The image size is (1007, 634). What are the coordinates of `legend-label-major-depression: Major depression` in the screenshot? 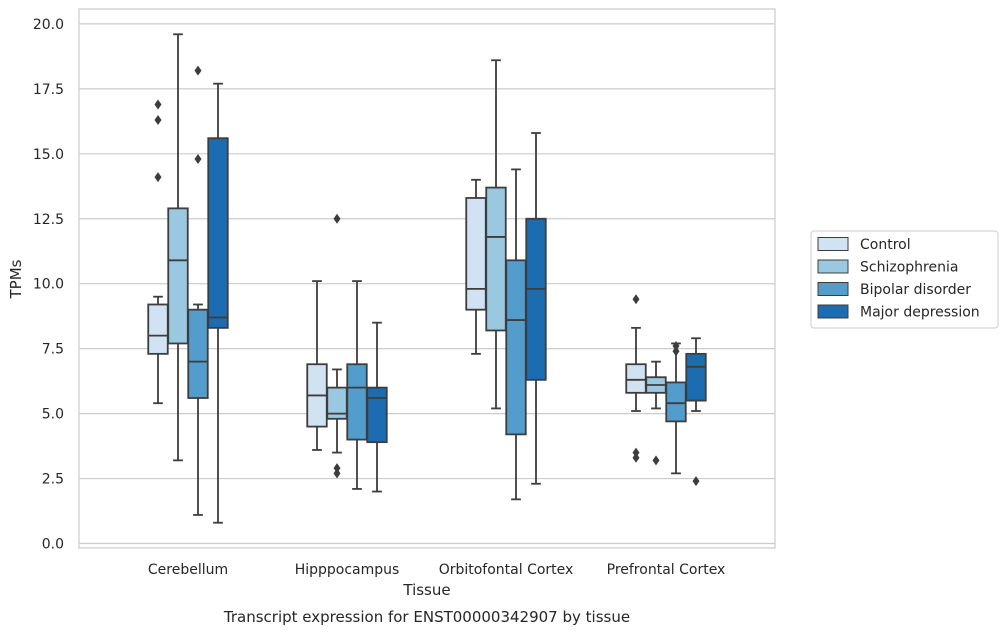 It's located at (920, 313).